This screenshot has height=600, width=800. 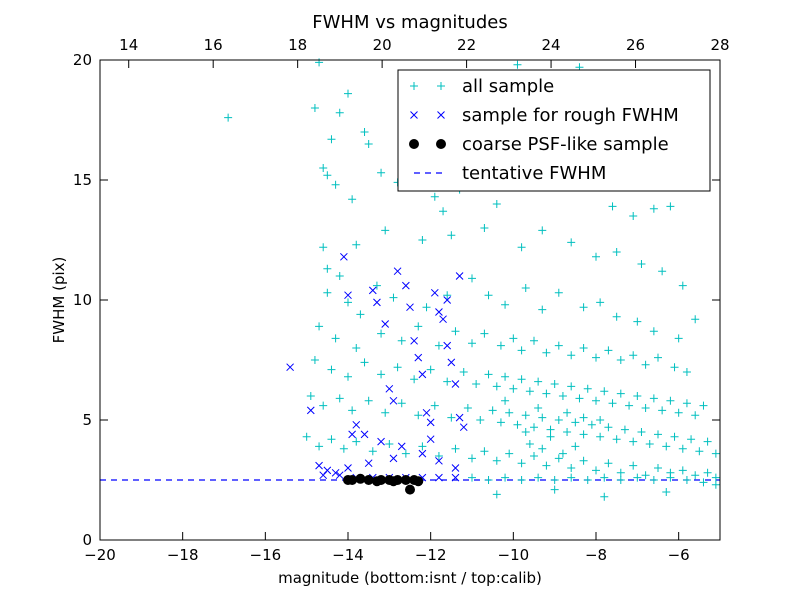 What do you see at coordinates (466, 45) in the screenshot?
I see `top-x-tick-label-4: 22` at bounding box center [466, 45].